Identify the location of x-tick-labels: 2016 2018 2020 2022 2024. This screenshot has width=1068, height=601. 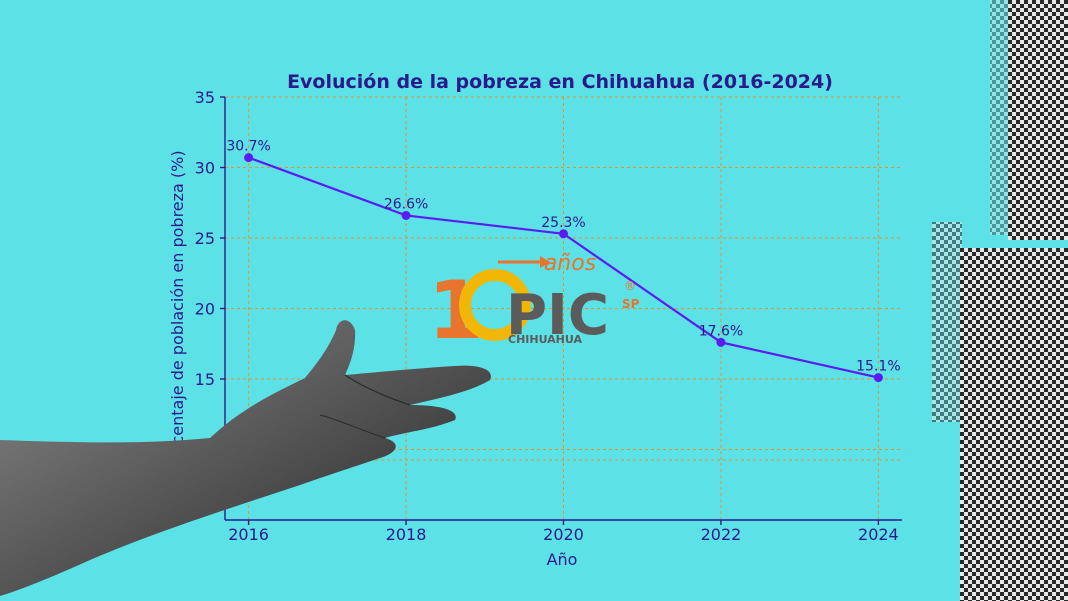
(563, 534).